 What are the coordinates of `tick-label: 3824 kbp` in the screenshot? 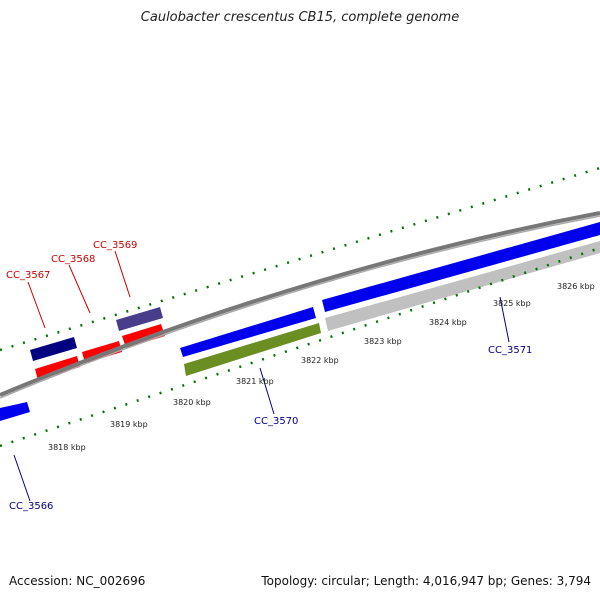 It's located at (448, 322).